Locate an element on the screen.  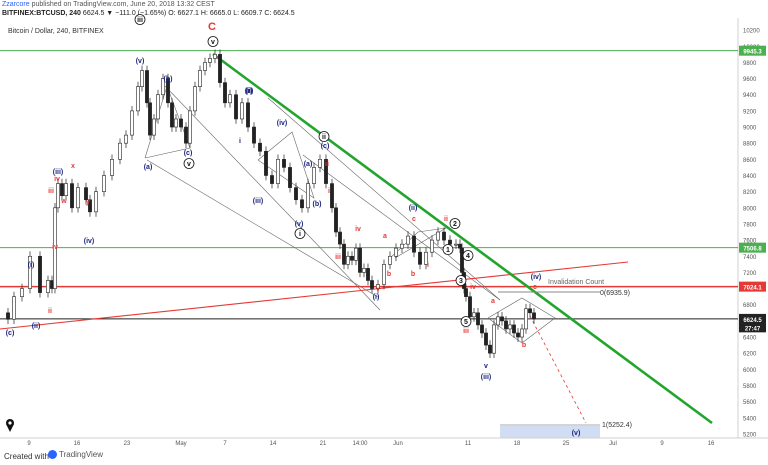
y-tick-label: 9800 is located at coordinates (750, 64).